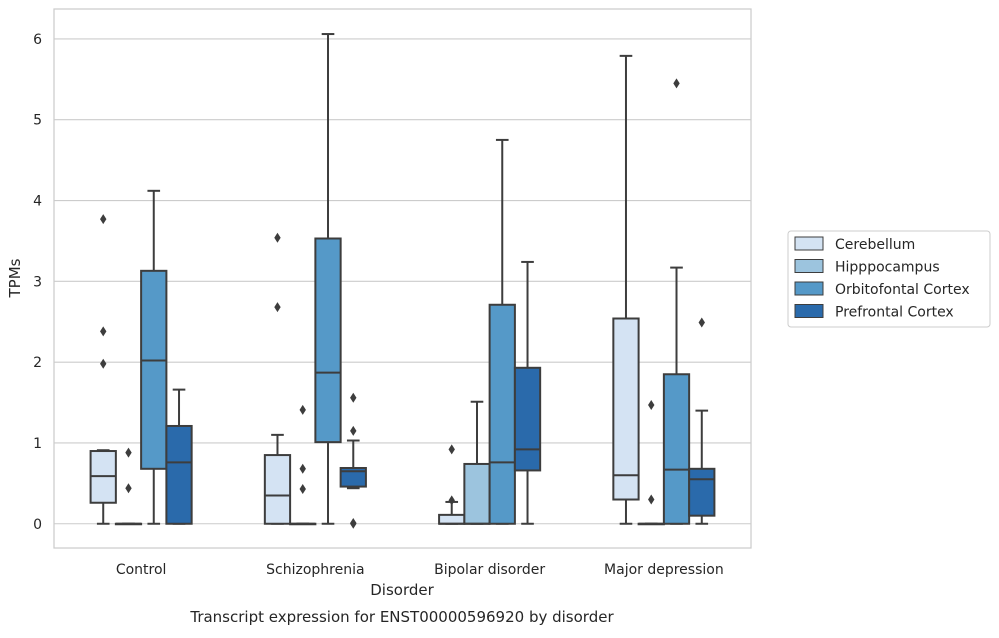 The image size is (999, 638). I want to click on y-axis-ticks: 0 1 2 3 4 5 6, so click(37, 282).